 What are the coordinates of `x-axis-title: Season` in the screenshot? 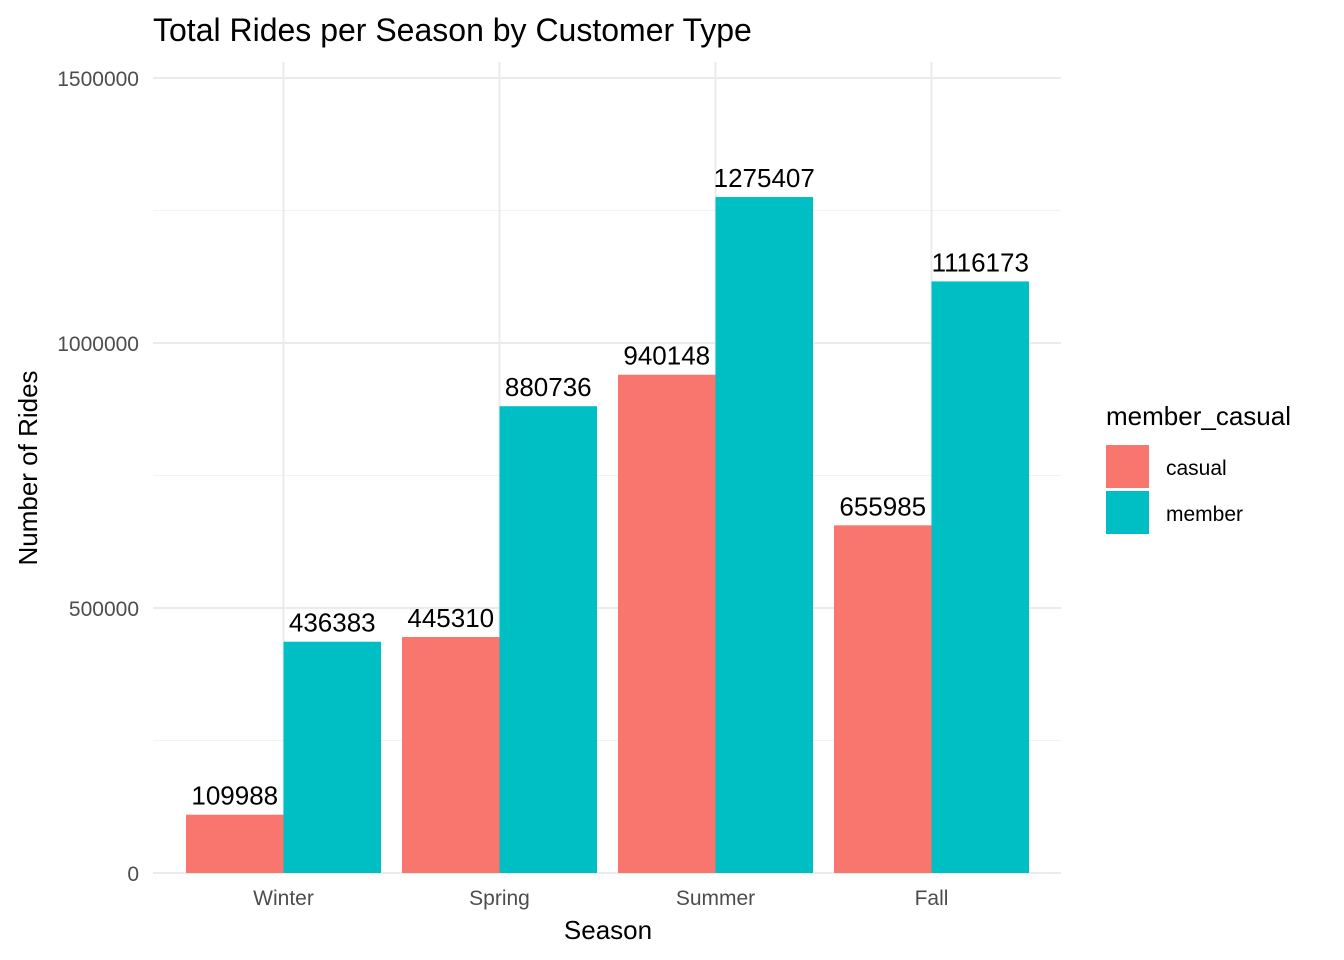 It's located at (608, 930).